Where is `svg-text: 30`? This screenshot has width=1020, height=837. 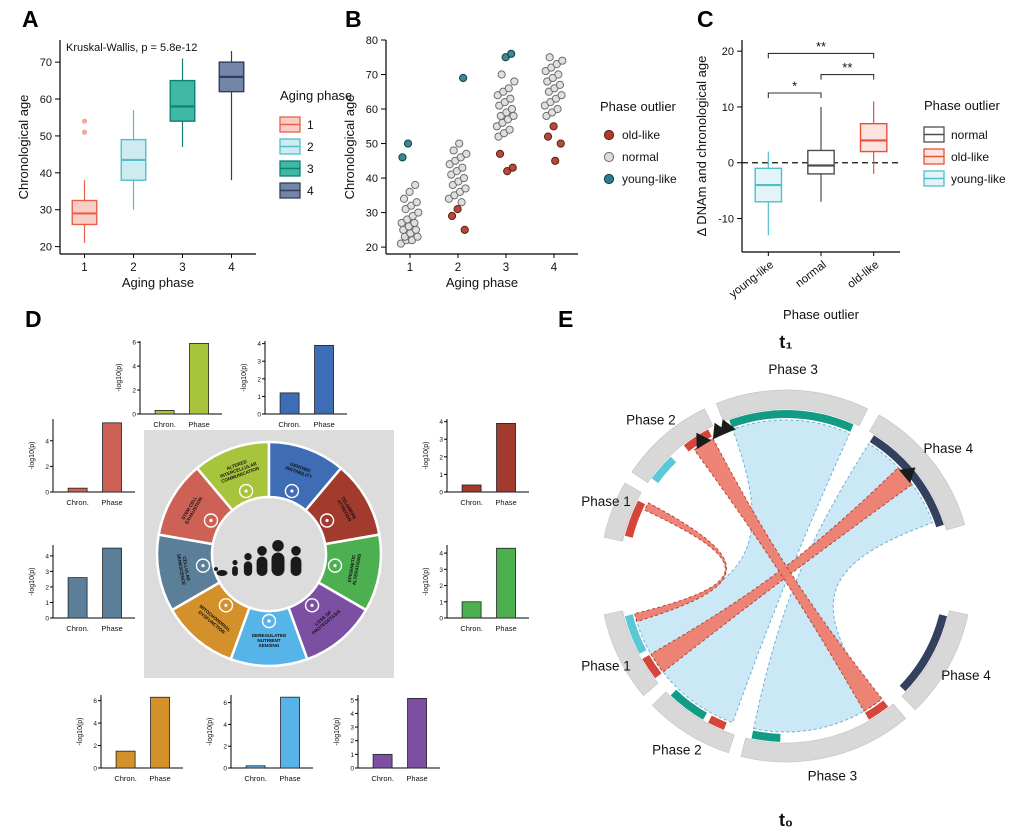
svg-text: 30 is located at coordinates (46, 211).